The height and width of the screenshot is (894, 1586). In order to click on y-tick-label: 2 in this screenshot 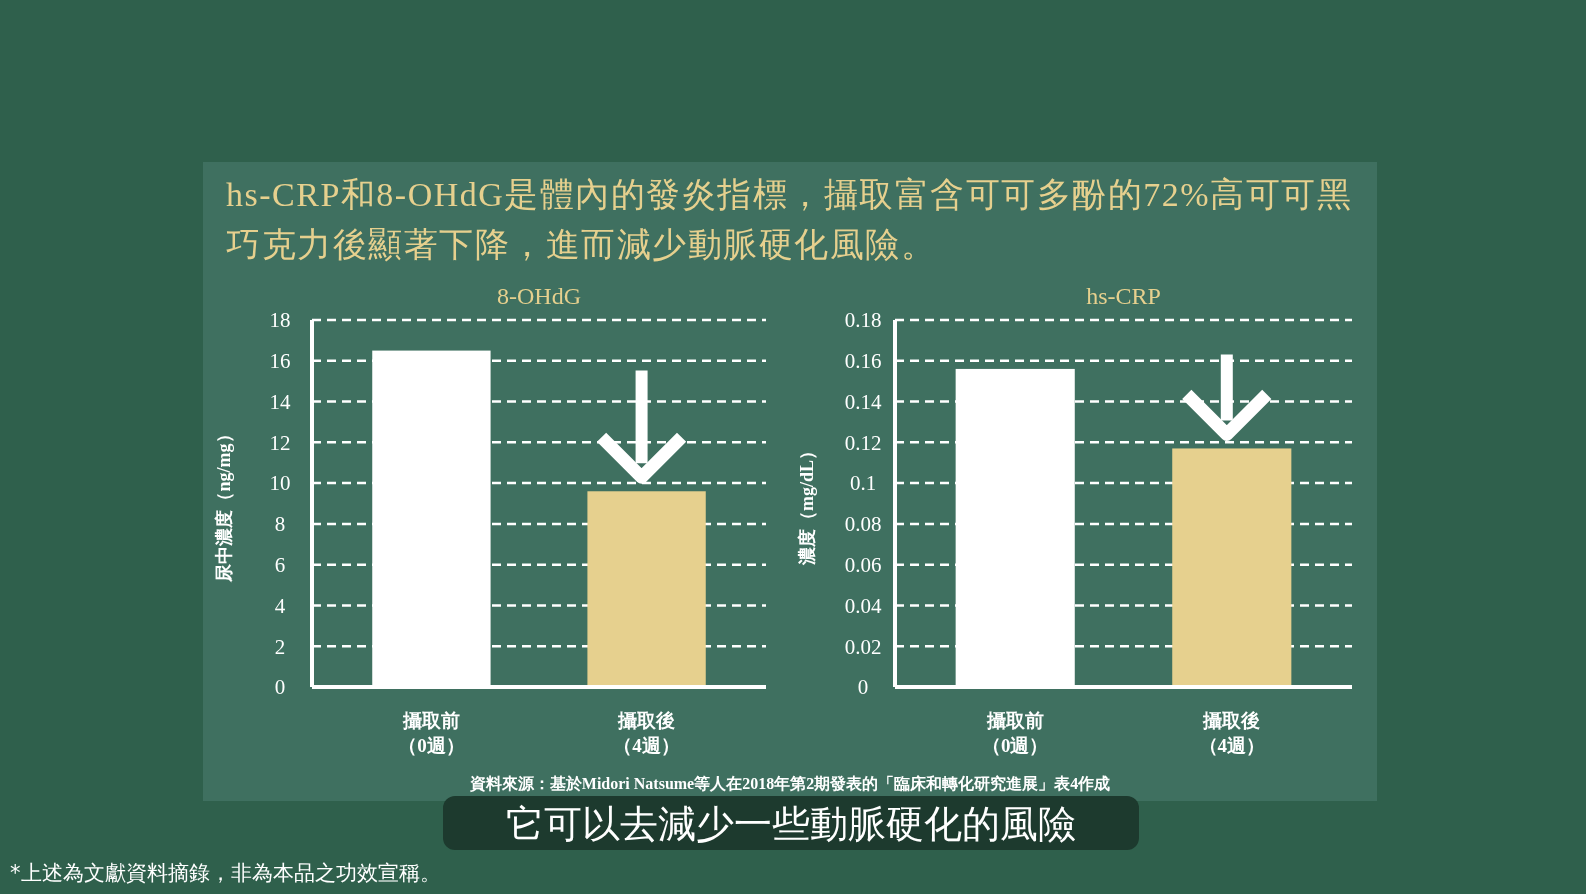, I will do `click(280, 646)`.